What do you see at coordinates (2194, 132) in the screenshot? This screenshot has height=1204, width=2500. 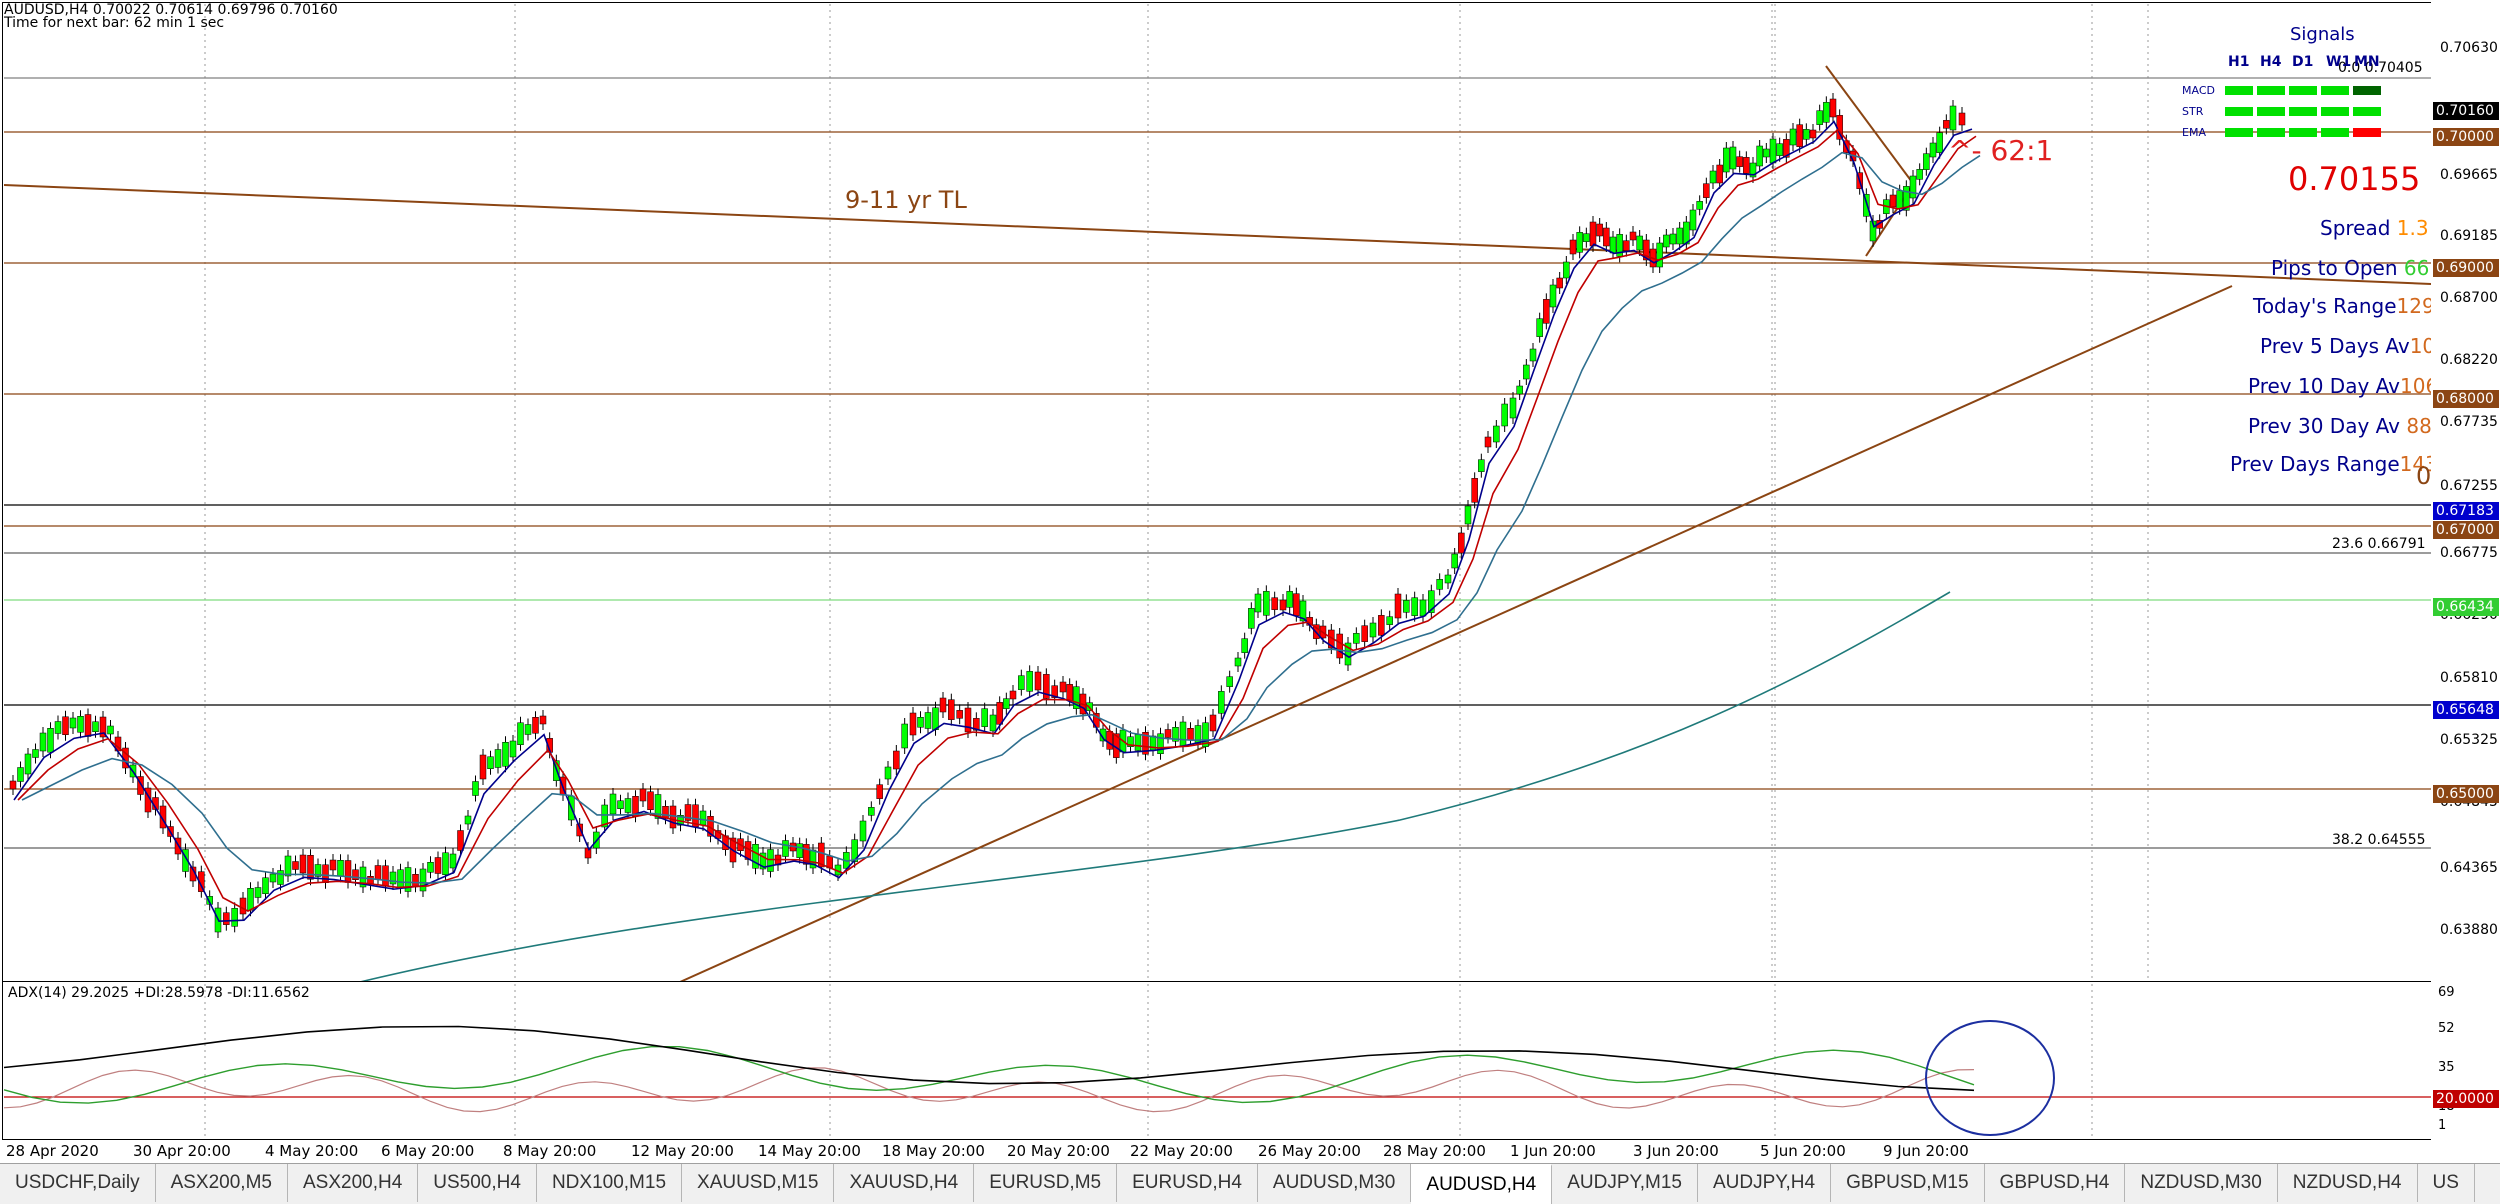 I see `signal-row-label: EMA` at bounding box center [2194, 132].